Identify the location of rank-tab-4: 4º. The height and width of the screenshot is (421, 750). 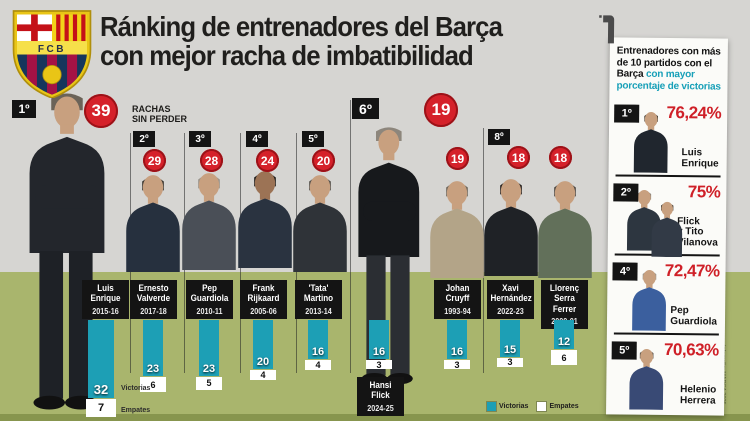
(257, 139).